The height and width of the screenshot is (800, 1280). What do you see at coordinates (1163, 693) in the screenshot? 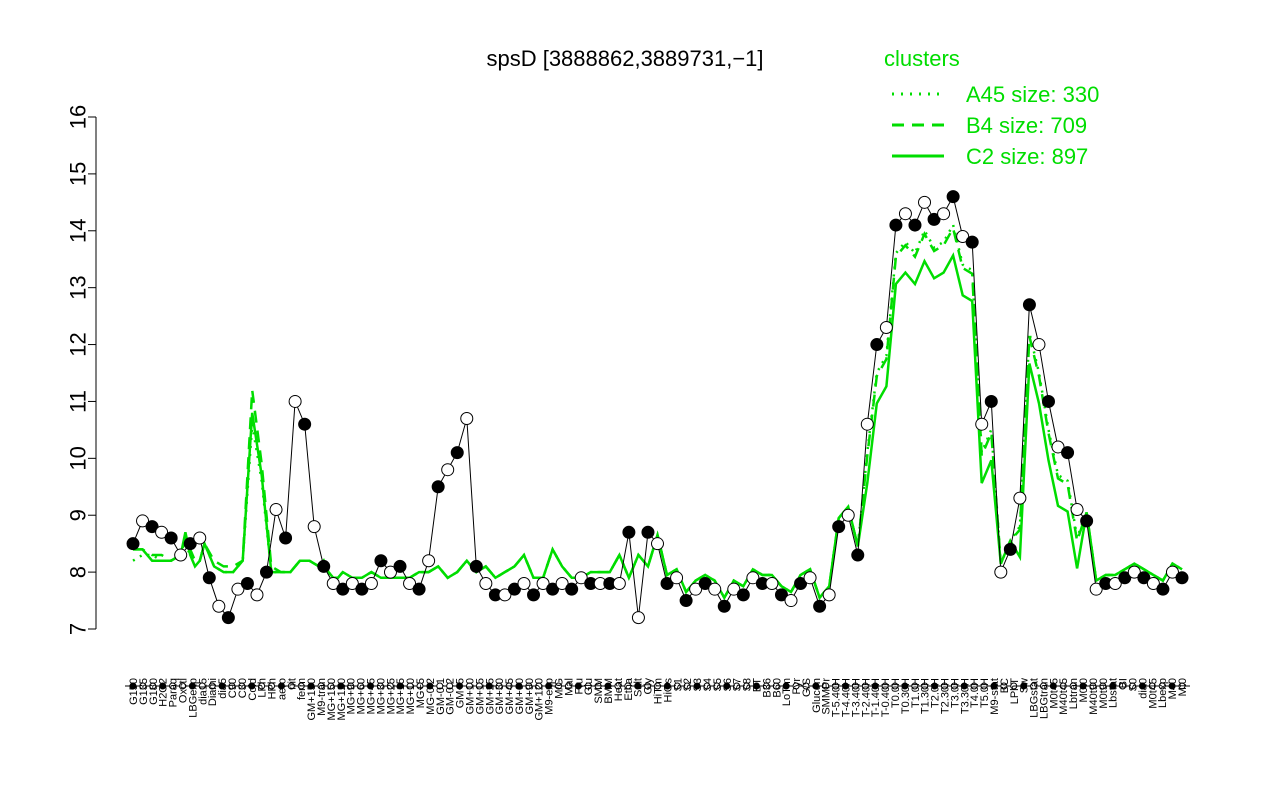
I see `x-tick-label: Lbexp` at bounding box center [1163, 693].